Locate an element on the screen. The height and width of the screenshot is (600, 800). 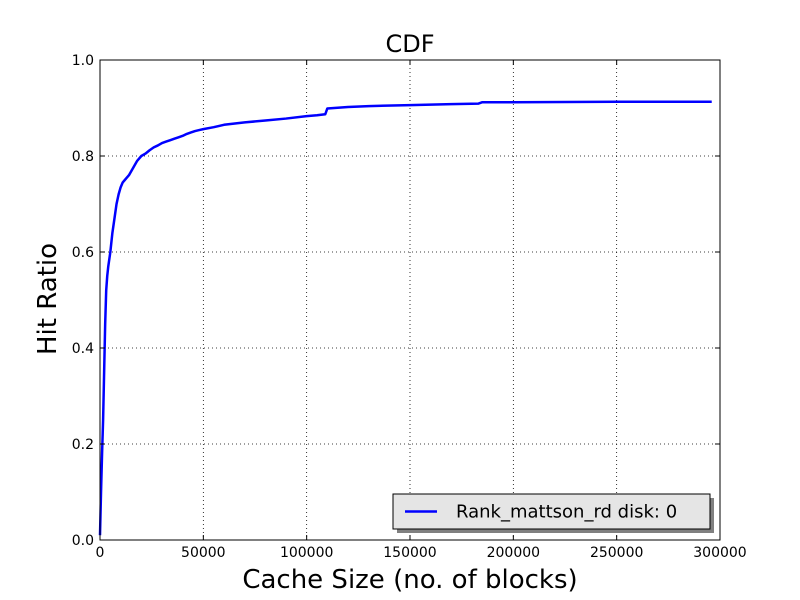
legend-box is located at coordinates (551, 511).